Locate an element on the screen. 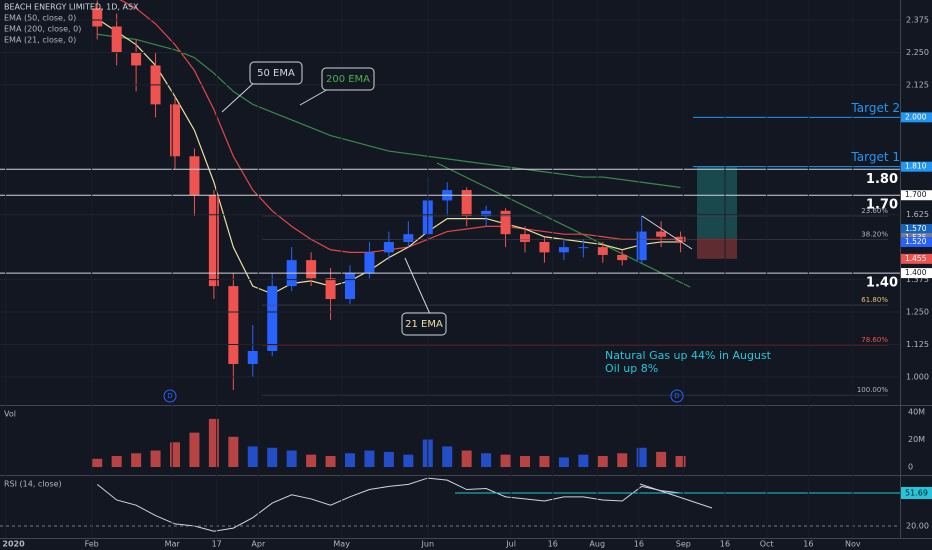  x-tick-label: Mar is located at coordinates (173, 544).